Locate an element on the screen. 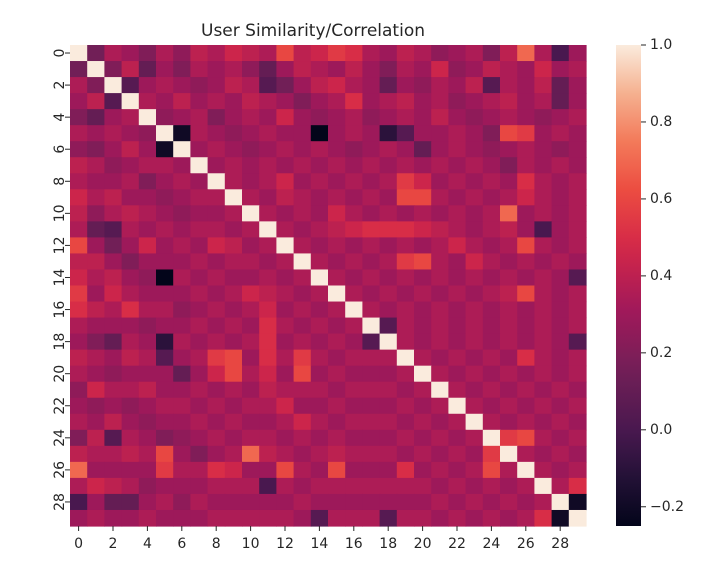 The width and height of the screenshot is (716, 580). x-tick-label: 0 is located at coordinates (78, 544).